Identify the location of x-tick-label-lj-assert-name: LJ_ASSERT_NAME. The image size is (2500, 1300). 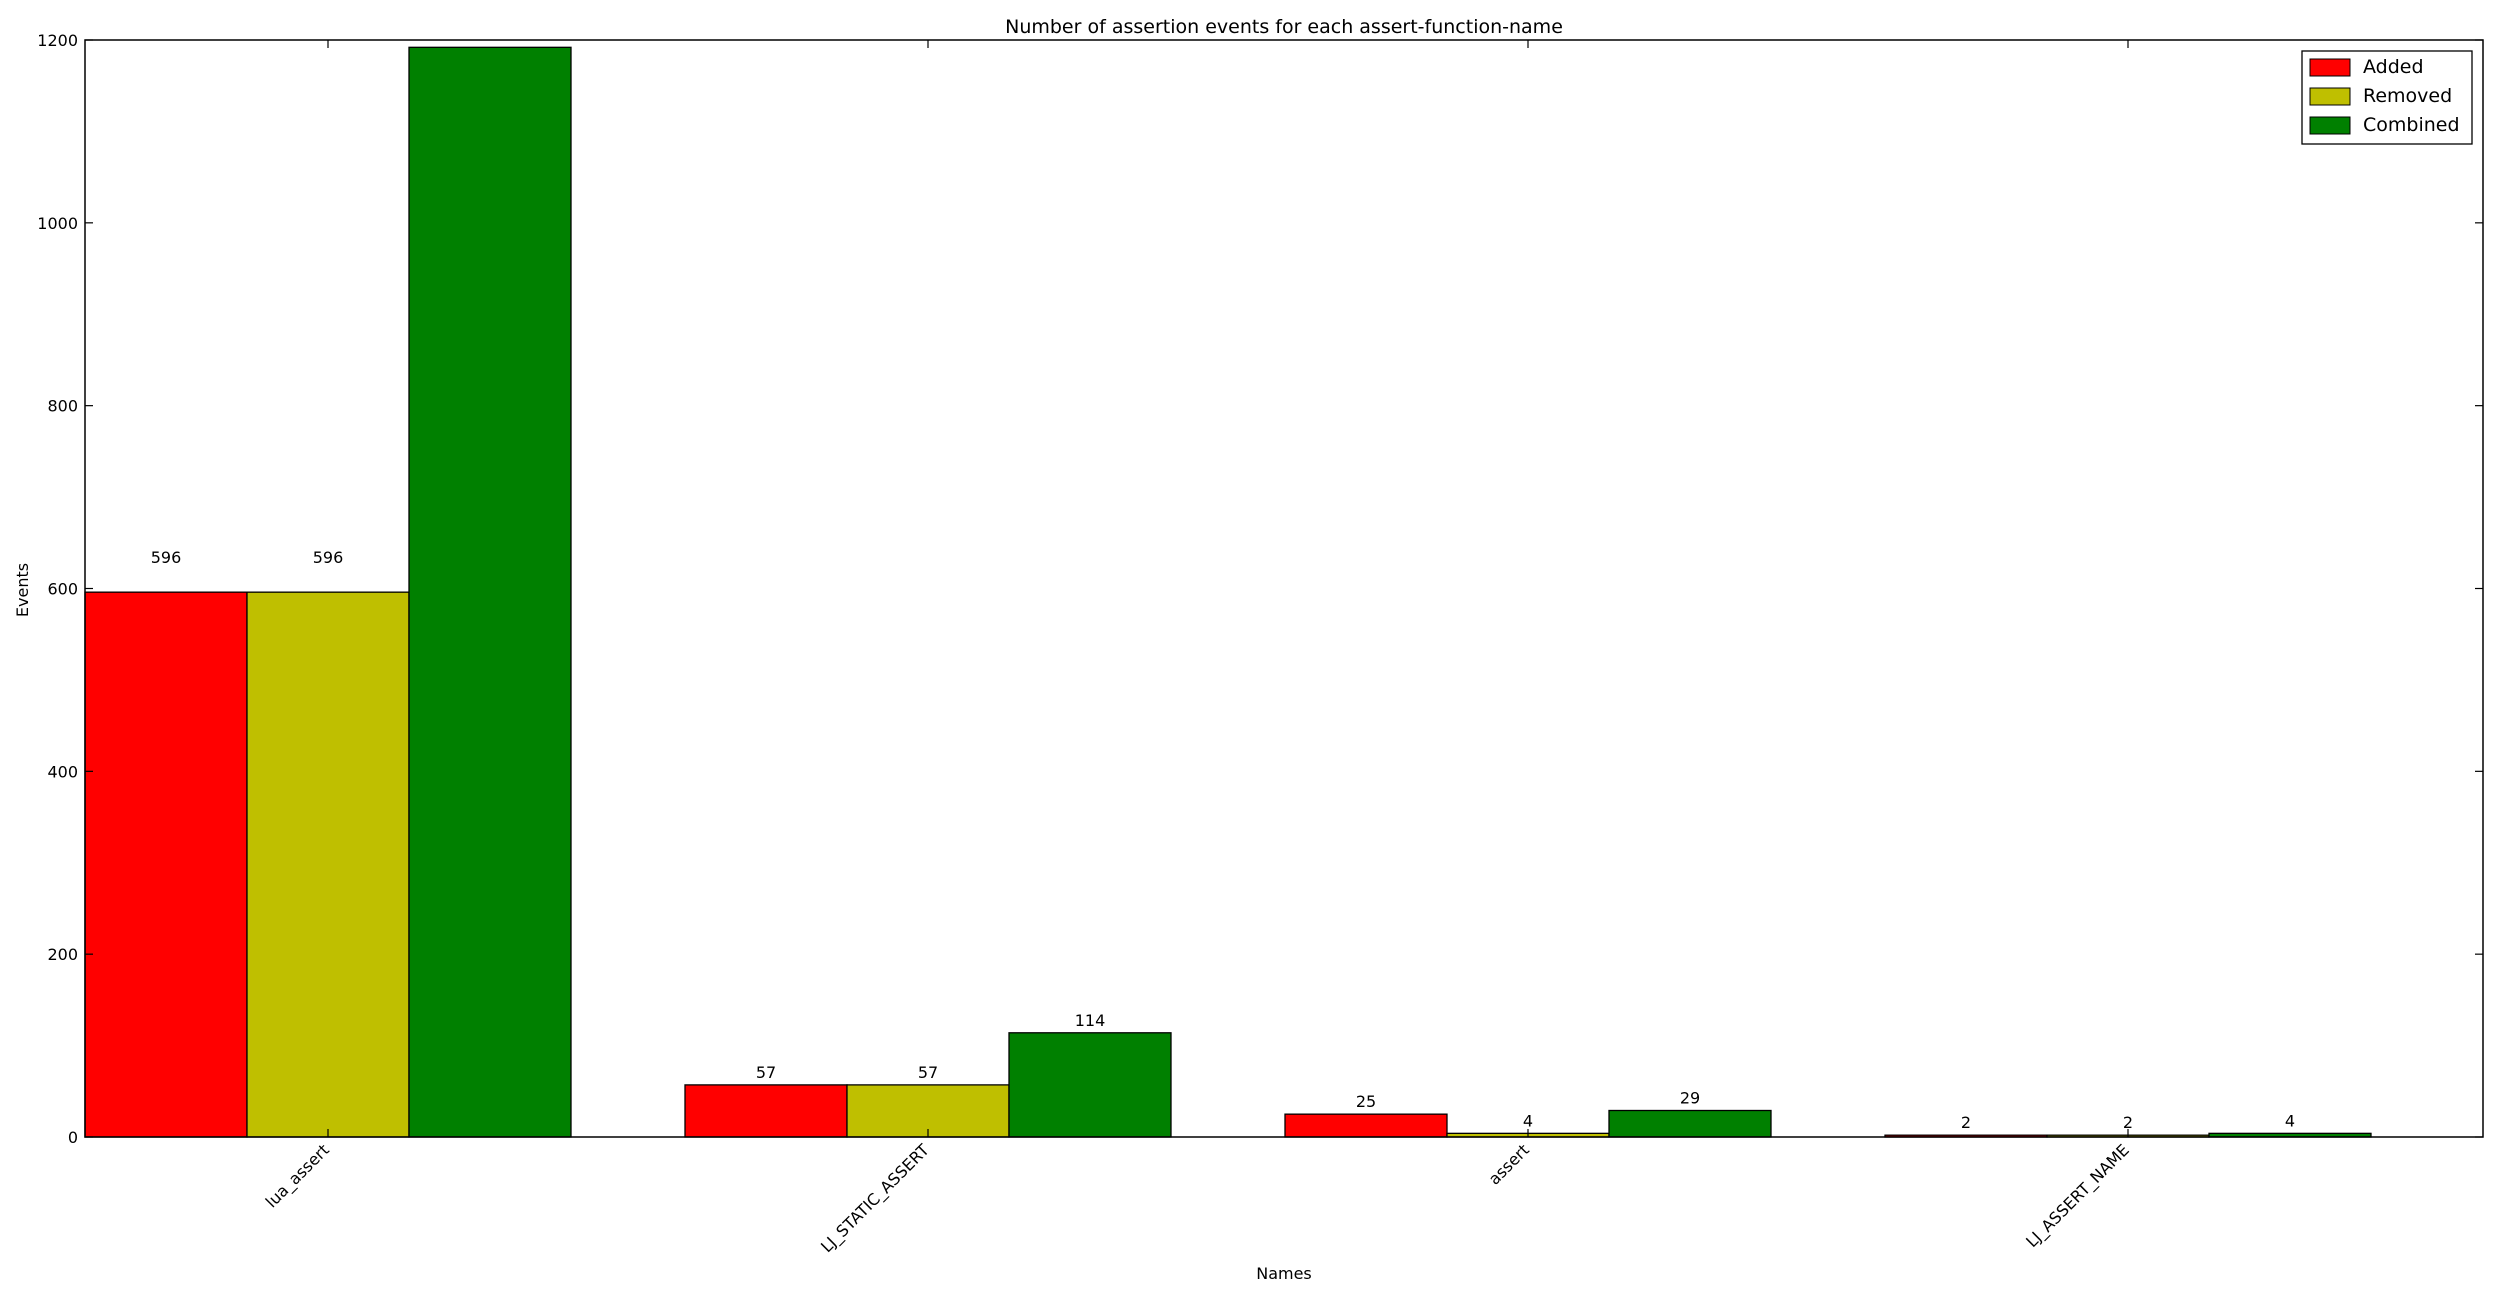
(2077, 1195).